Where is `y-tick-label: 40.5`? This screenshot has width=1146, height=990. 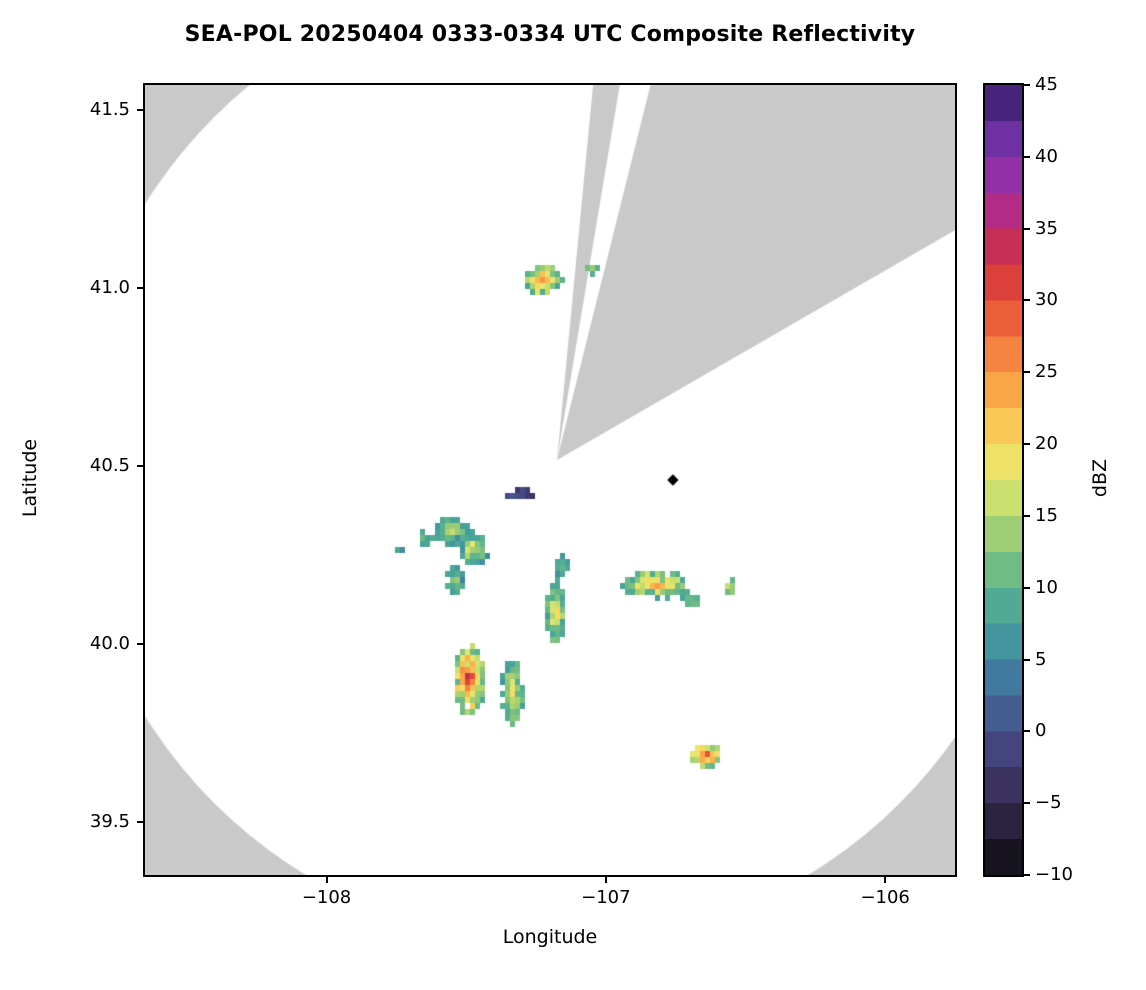
y-tick-label: 40.5 is located at coordinates (109, 465).